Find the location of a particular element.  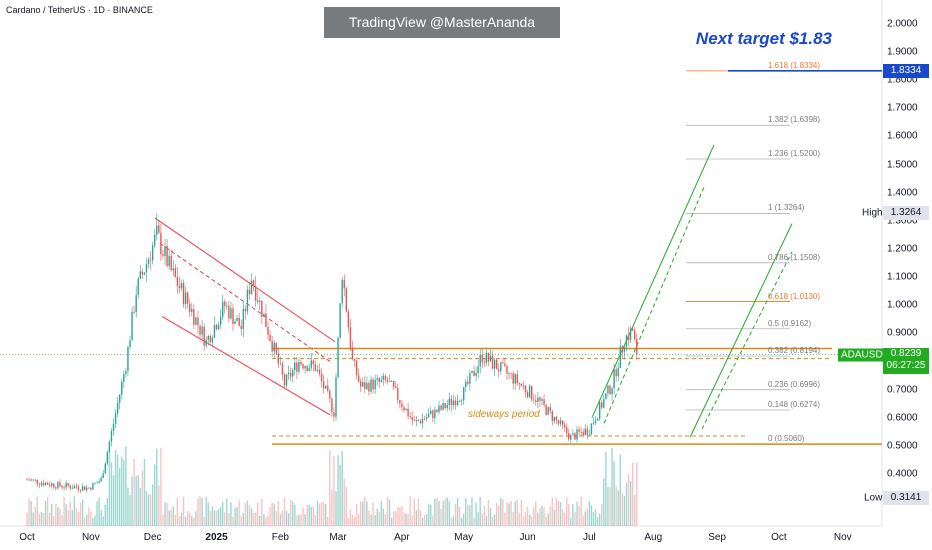

fib-level-label: 1.618 (1.8334) is located at coordinates (794, 65).